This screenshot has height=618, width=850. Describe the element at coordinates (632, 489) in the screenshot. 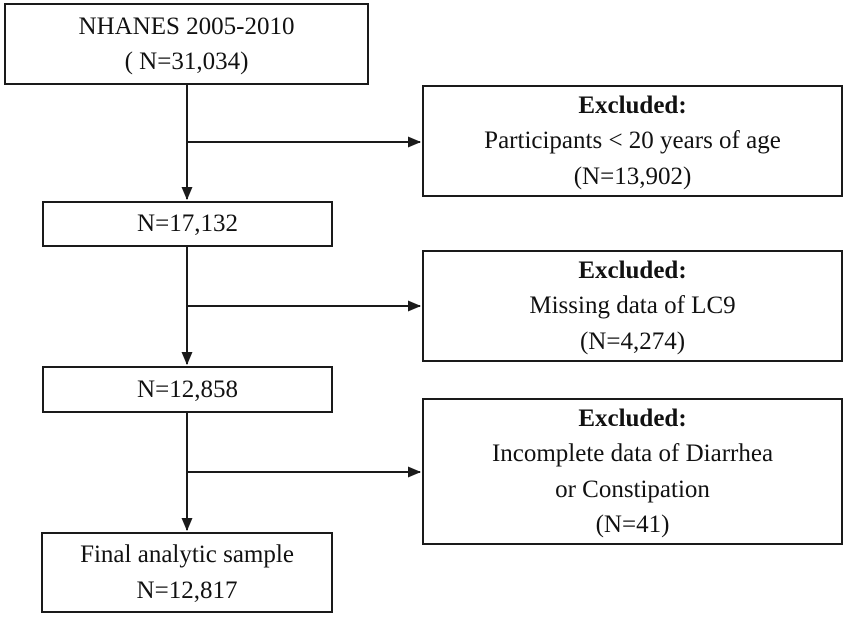

I see `excluded-bowel-reason-line2: or Constipation` at that location.